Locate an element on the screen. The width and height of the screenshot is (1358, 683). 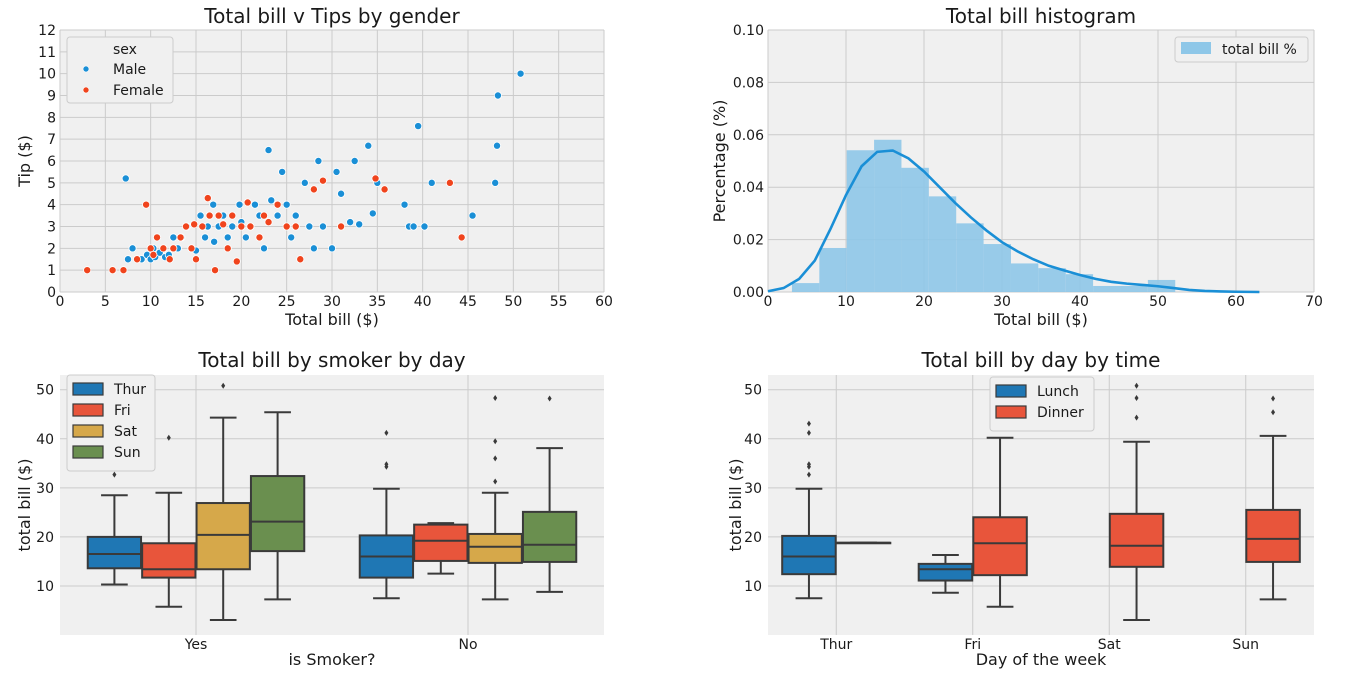
y-axis-label: Tip ($) is located at coordinates (24, 161).